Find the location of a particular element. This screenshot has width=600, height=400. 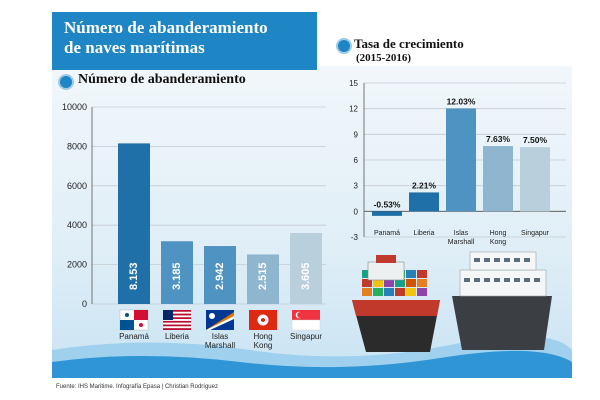

container-ship-stripe is located at coordinates (396, 308).